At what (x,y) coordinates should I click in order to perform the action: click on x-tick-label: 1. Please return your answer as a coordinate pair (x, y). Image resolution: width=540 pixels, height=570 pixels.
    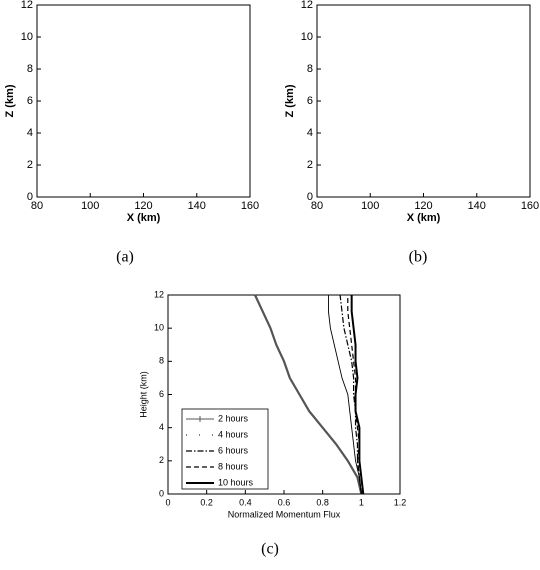
    Looking at the image, I should click on (361, 502).